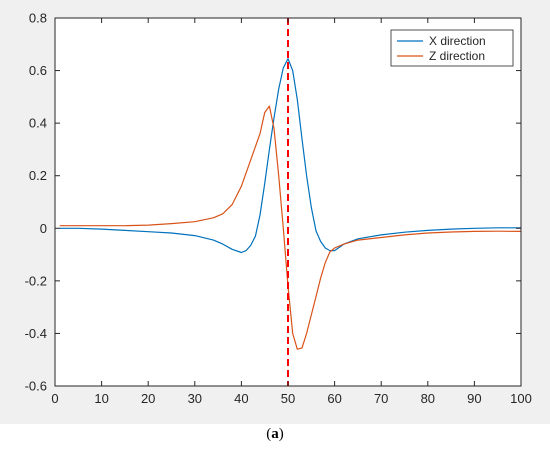 The height and width of the screenshot is (451, 550). What do you see at coordinates (38, 175) in the screenshot?
I see `y-tick-label: 0.2` at bounding box center [38, 175].